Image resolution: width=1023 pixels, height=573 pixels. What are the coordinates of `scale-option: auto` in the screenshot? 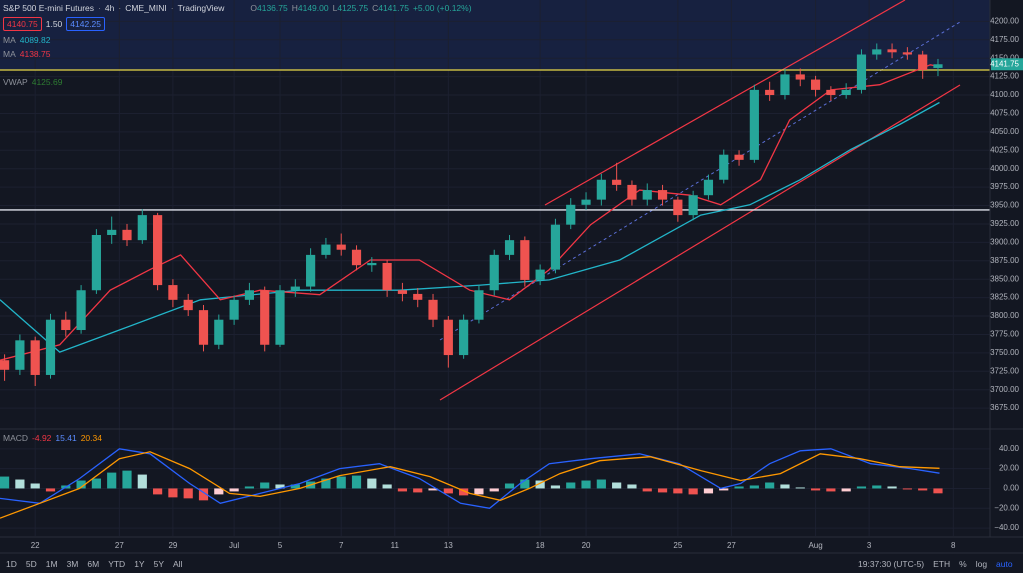 It's located at (1004, 564).